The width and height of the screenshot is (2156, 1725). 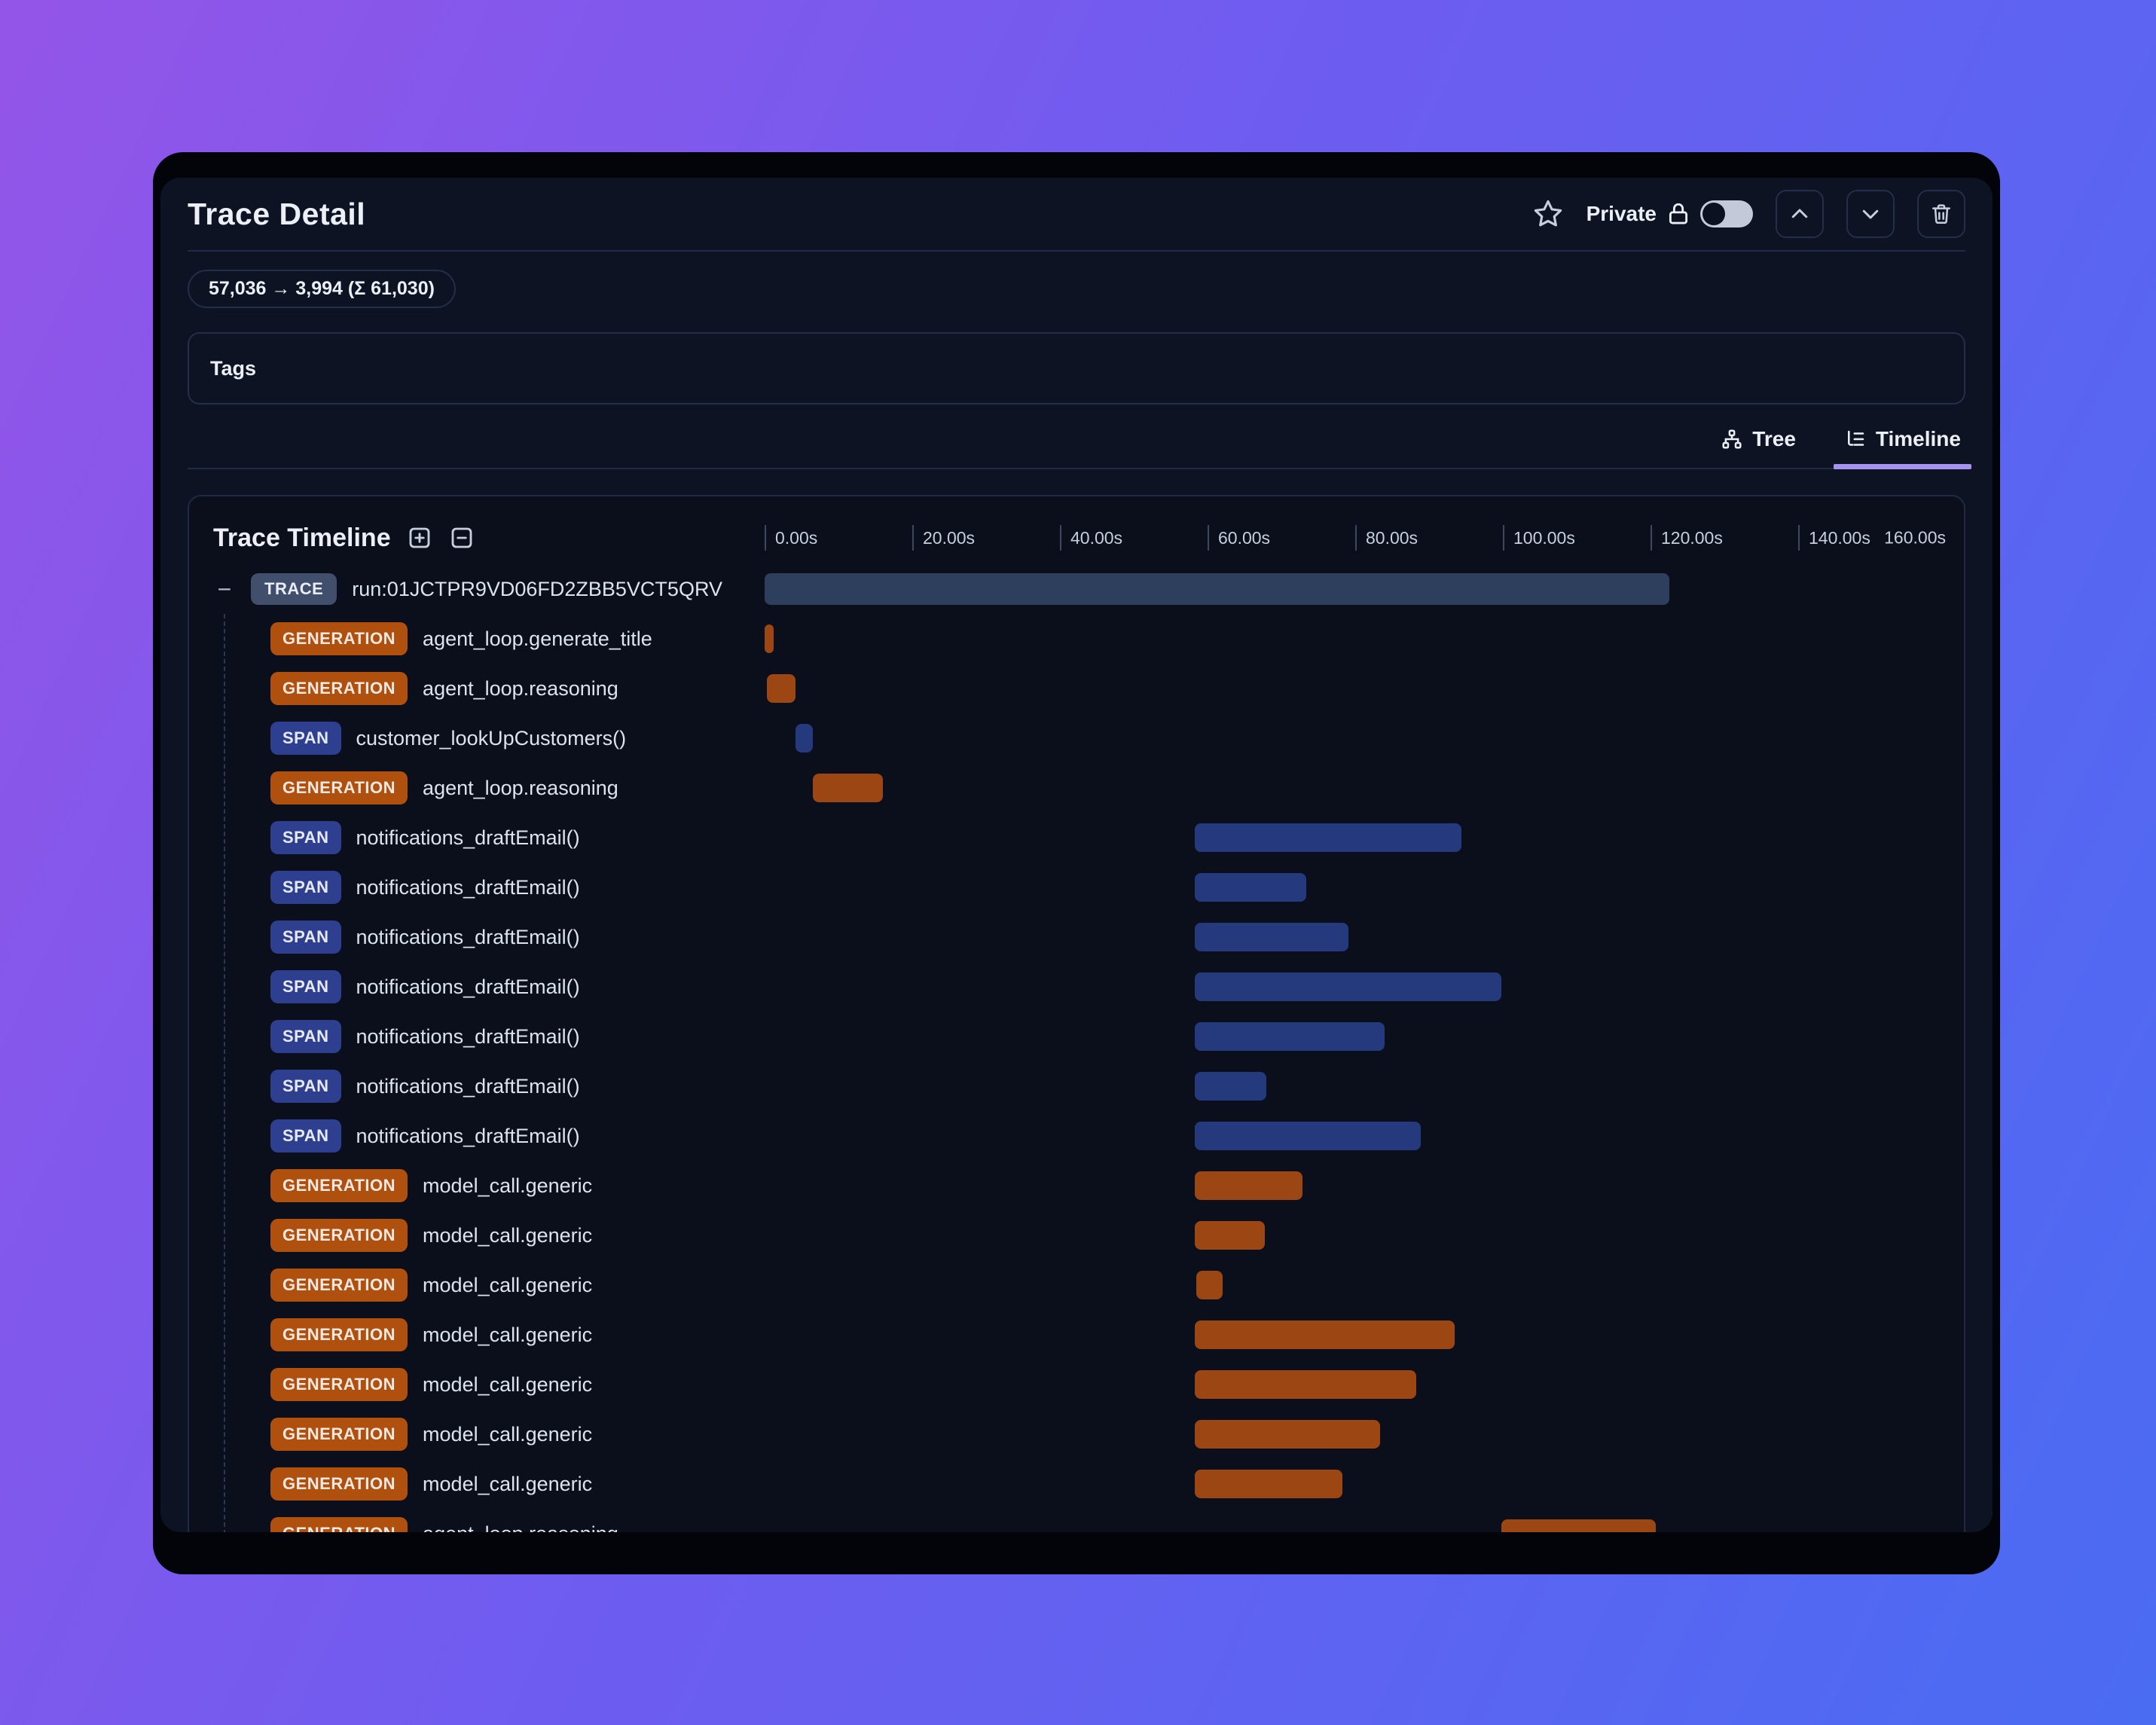 I want to click on generation-row: GENERATION agent_loop.generate_title, so click(x=1076, y=639).